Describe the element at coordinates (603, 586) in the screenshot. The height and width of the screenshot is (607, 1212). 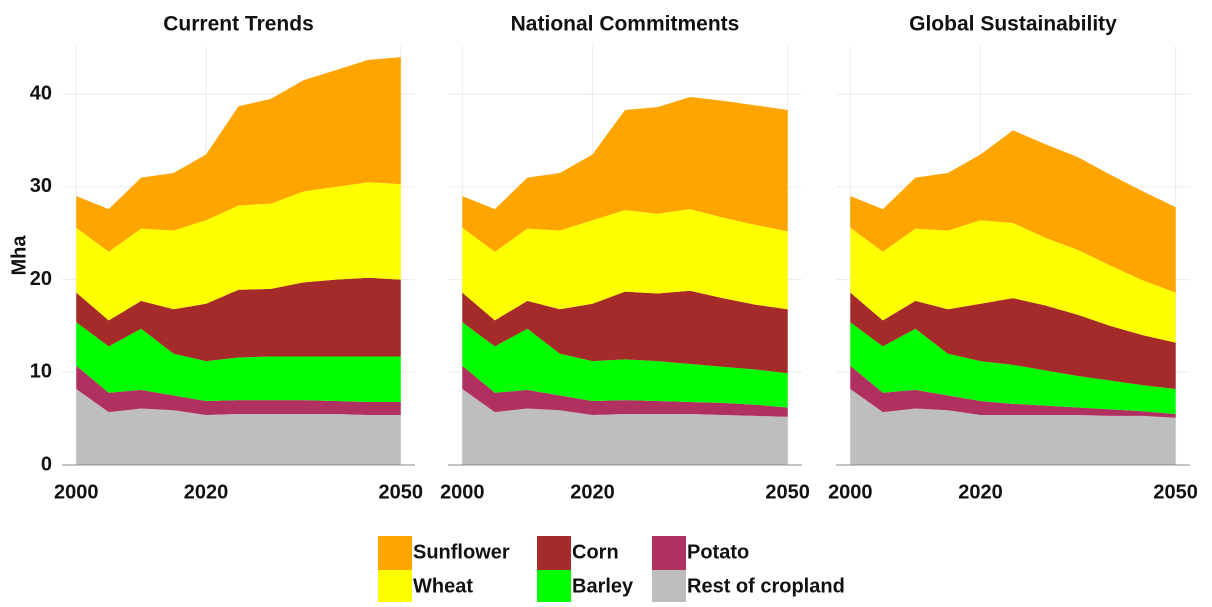
I see `legend-label: Barley` at that location.